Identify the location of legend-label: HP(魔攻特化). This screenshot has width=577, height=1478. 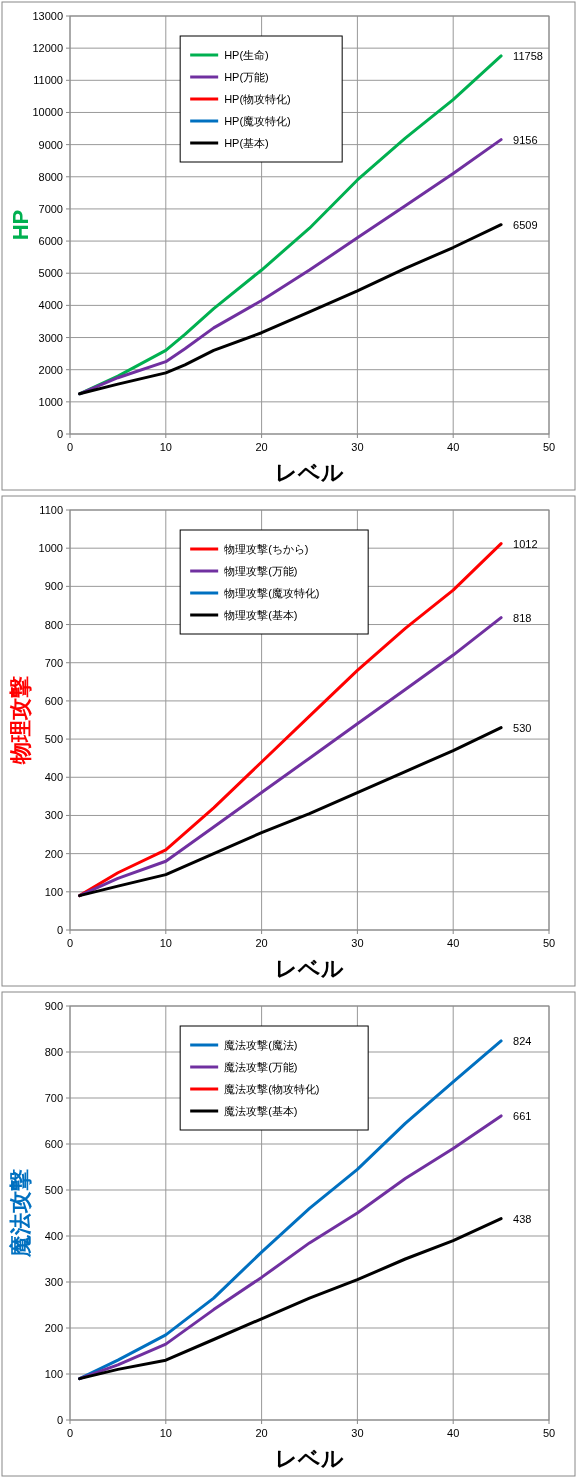
(257, 121).